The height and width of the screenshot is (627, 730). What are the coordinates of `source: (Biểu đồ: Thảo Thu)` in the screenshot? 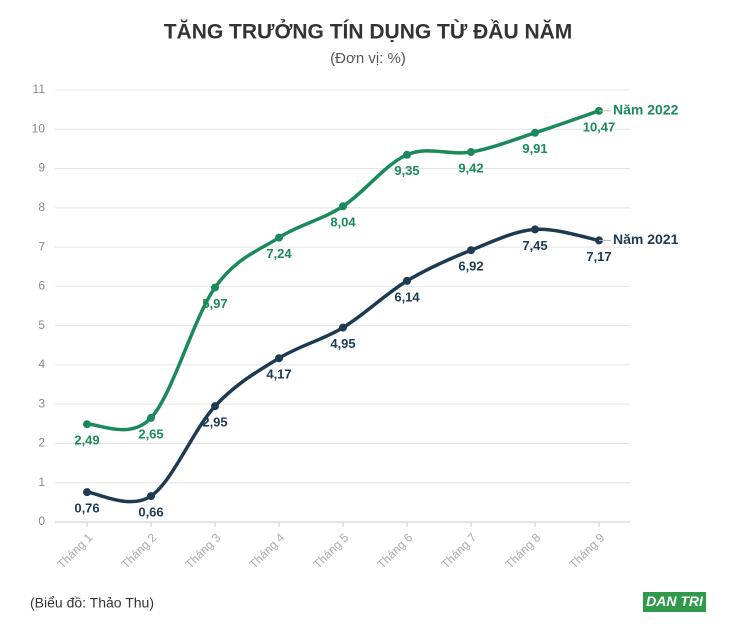 It's located at (92, 603).